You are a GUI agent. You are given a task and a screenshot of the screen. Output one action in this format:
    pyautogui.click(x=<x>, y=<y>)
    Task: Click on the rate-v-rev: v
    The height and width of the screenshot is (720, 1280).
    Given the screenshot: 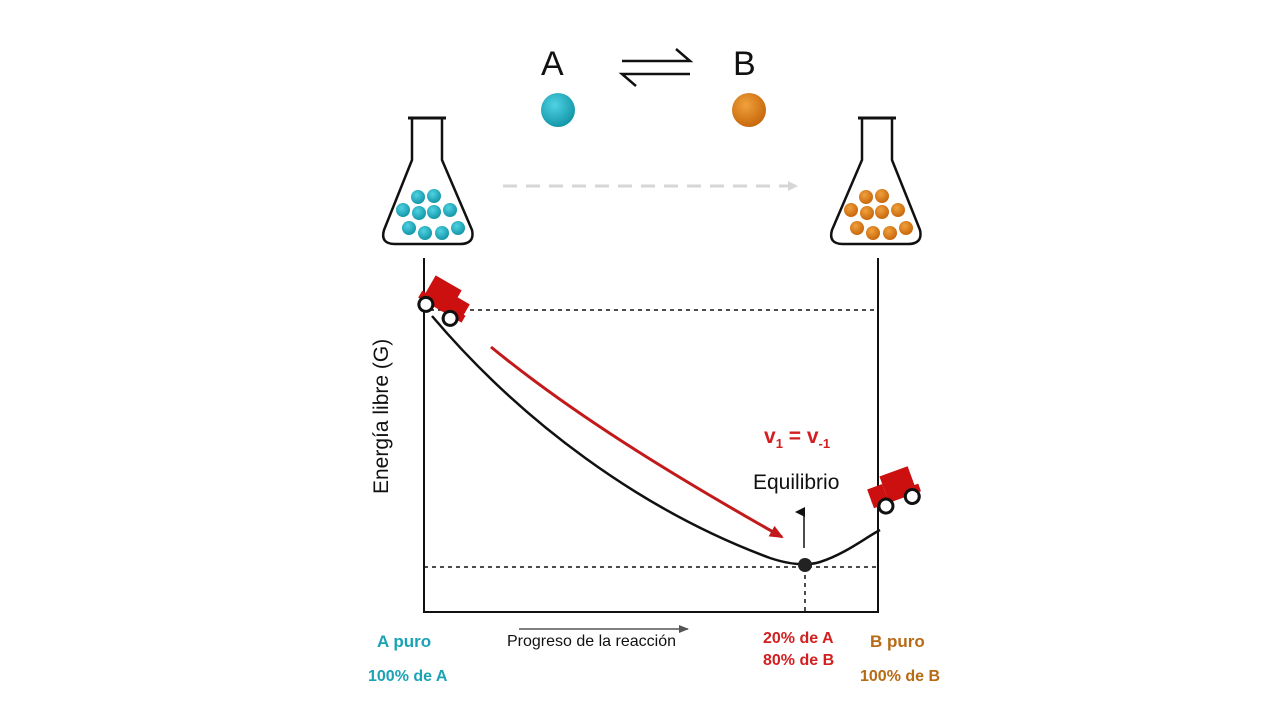 What is the action you would take?
    pyautogui.click(x=812, y=436)
    